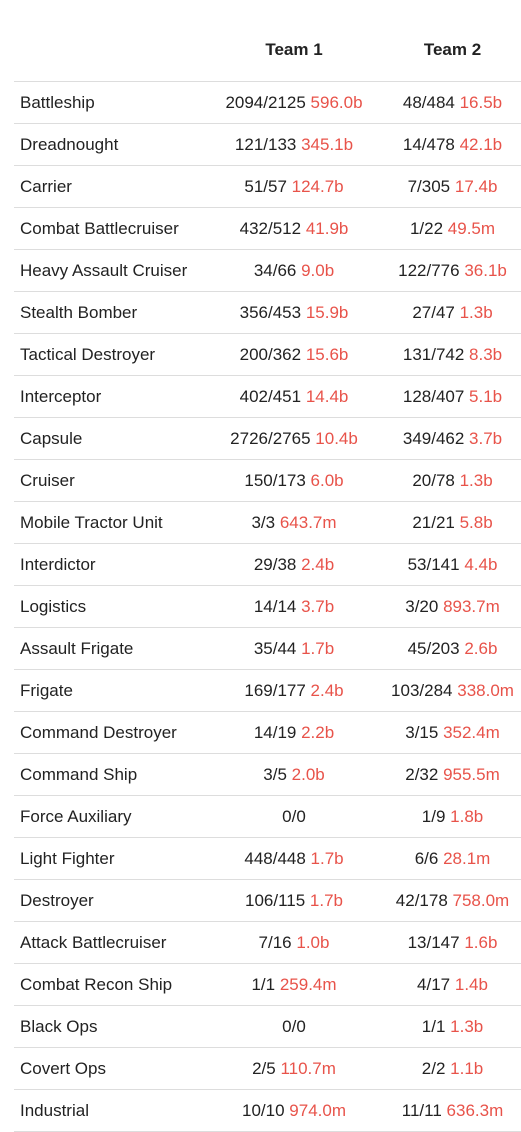 The height and width of the screenshot is (1132, 521). I want to click on team2-cell: 11/11 636.3m, so click(452, 1110).